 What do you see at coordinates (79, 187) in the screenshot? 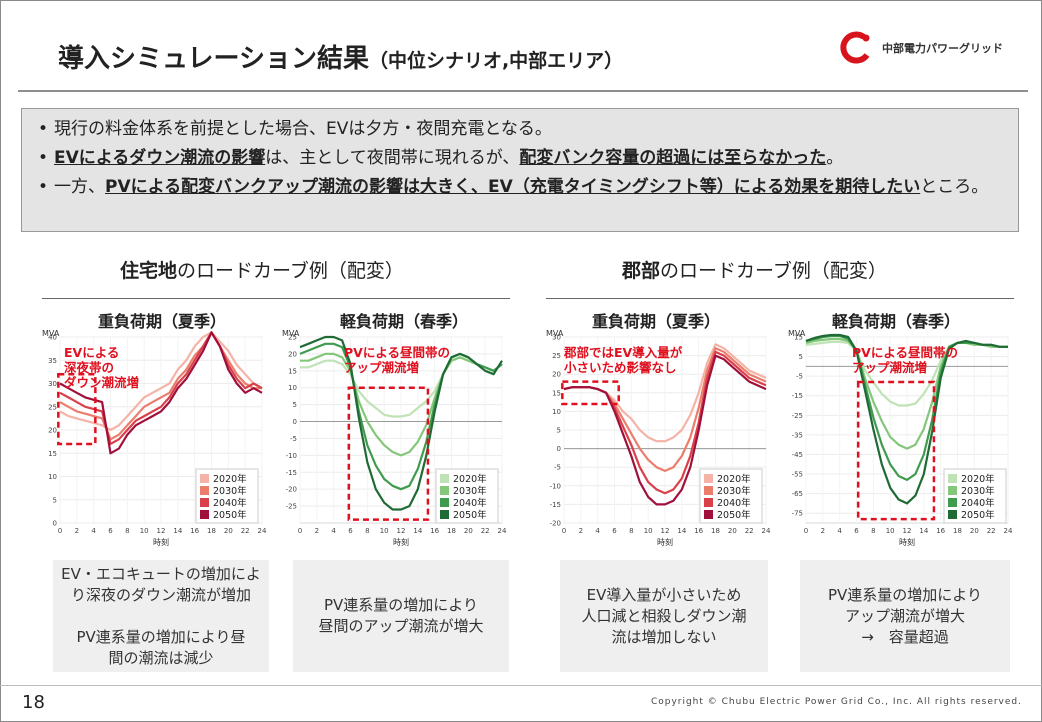
I see `bullet-segment: 一方、` at bounding box center [79, 187].